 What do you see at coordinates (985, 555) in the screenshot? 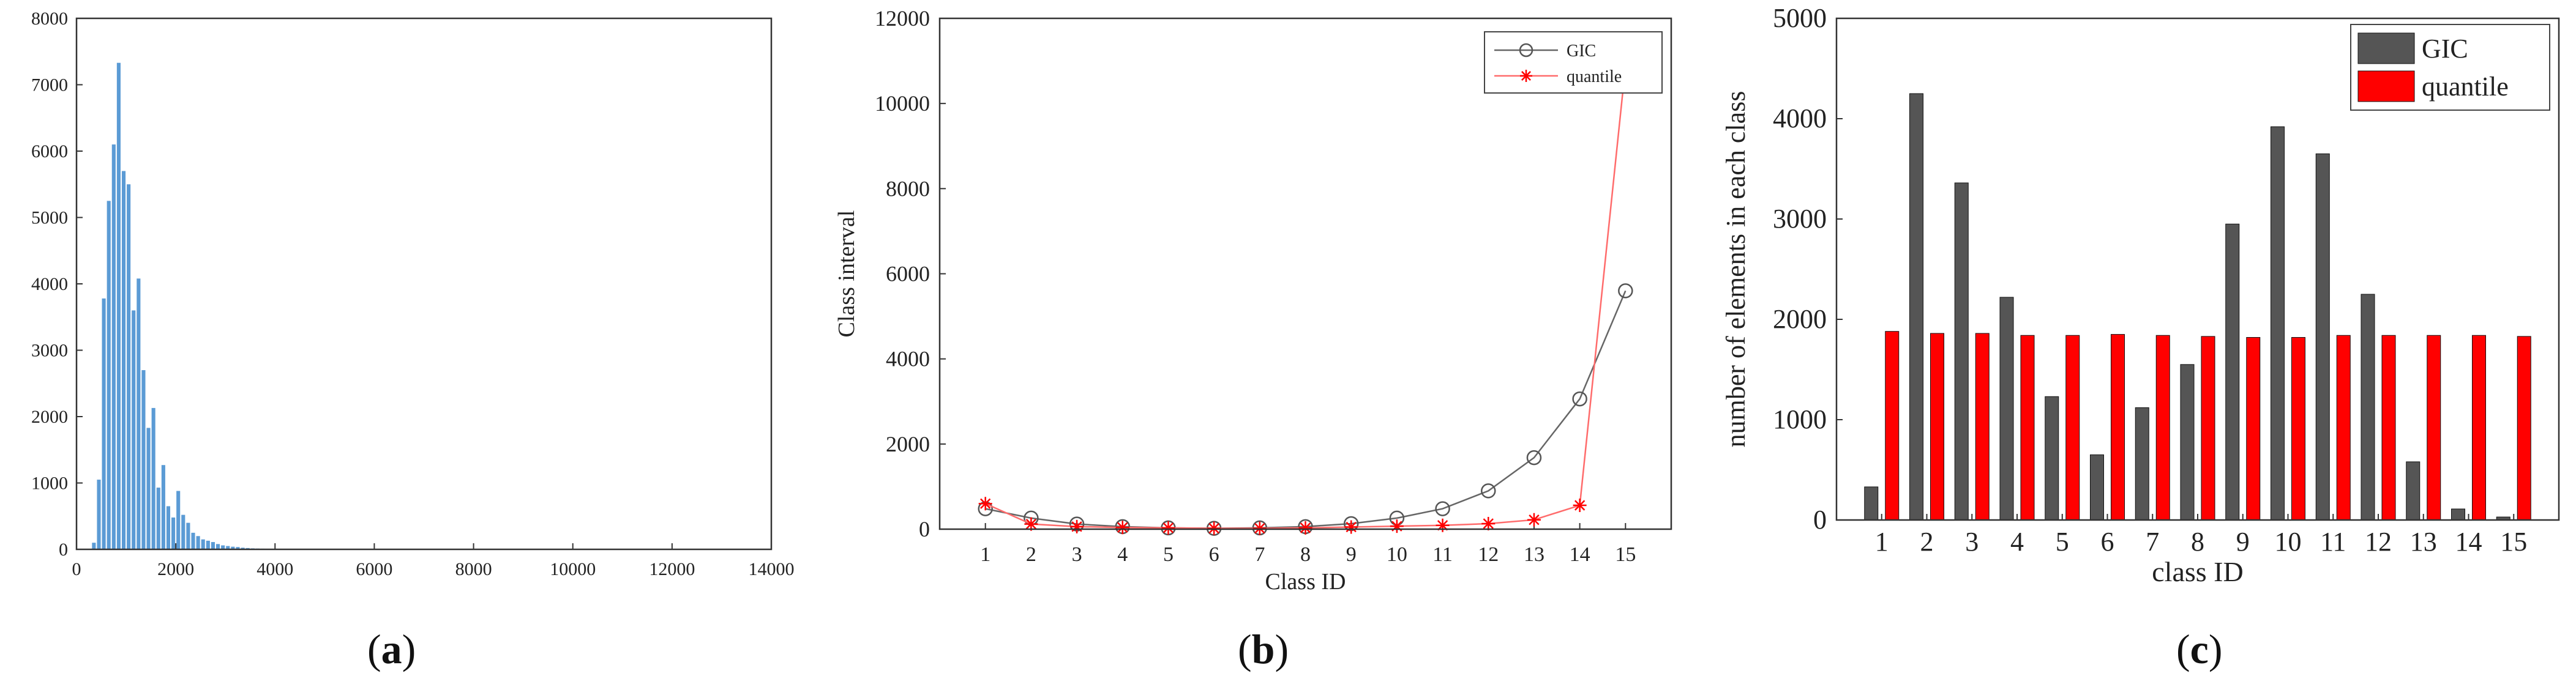
I see `chart-b-xtick-label: 1` at bounding box center [985, 555].